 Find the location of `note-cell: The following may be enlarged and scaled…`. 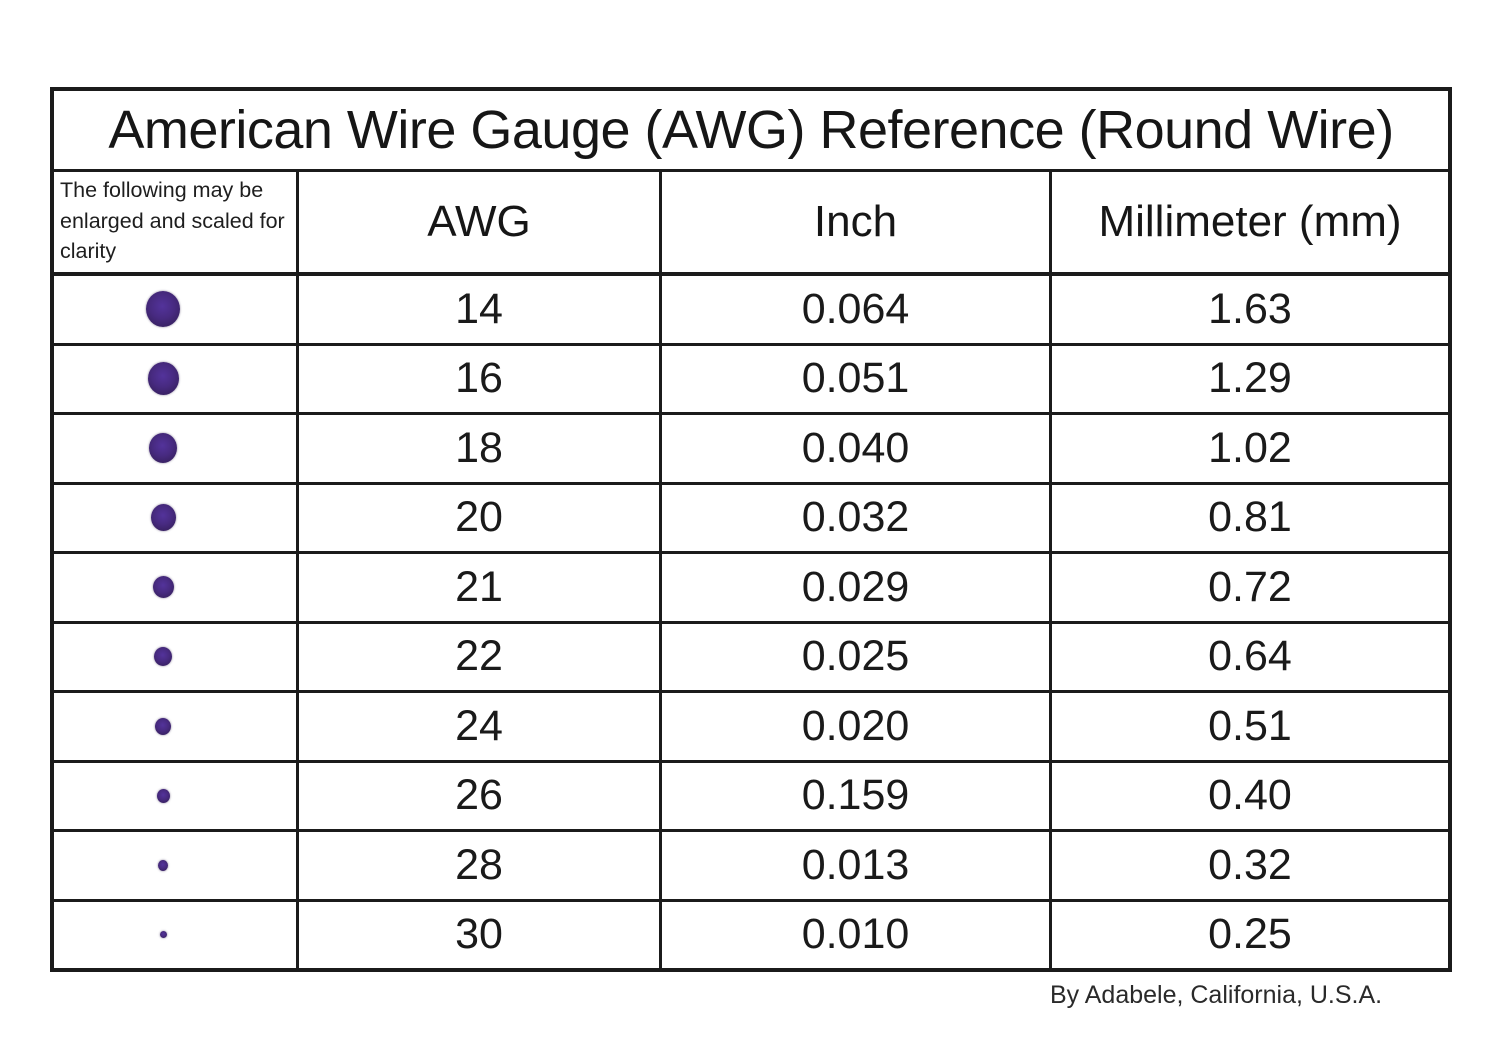

note-cell: The following may be enlarged and scaled… is located at coordinates (172, 221).